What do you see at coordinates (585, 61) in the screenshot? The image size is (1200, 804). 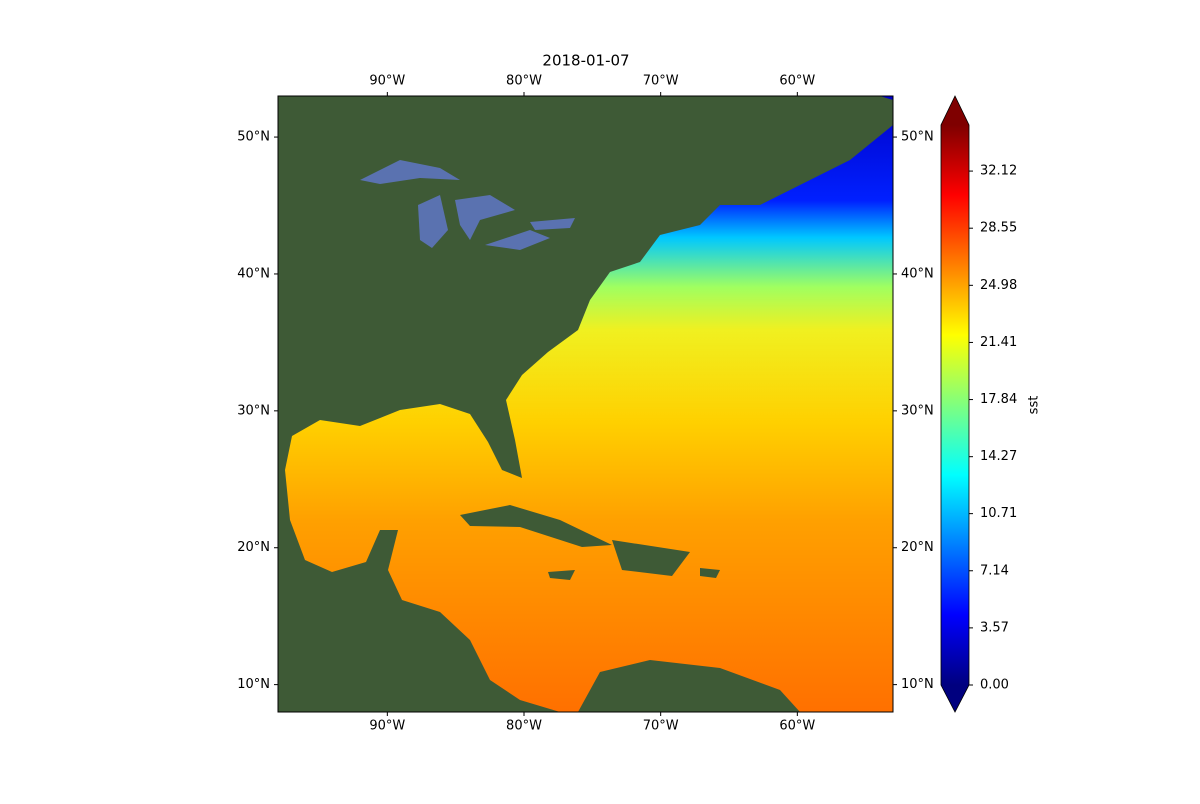 I see `map-title: 2018-01-07` at bounding box center [585, 61].